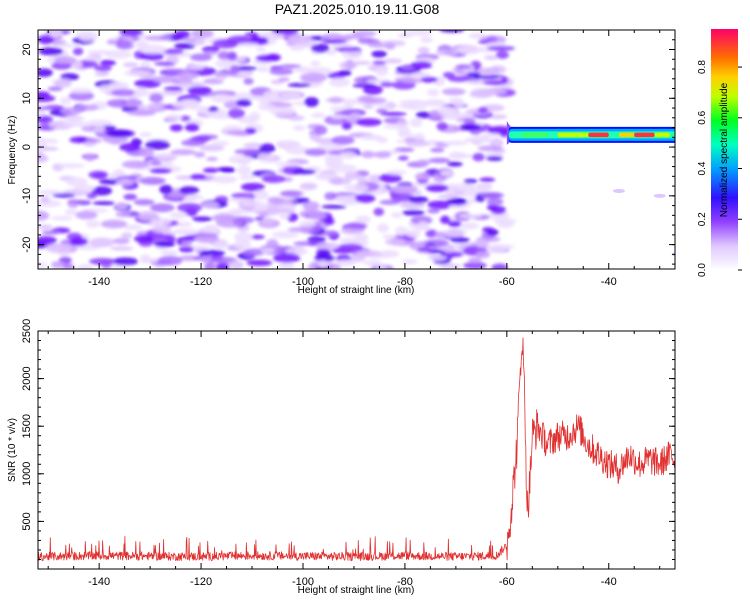 Image resolution: width=750 pixels, height=600 pixels. What do you see at coordinates (201, 282) in the screenshot?
I see `x-tick-label: -120` at bounding box center [201, 282].